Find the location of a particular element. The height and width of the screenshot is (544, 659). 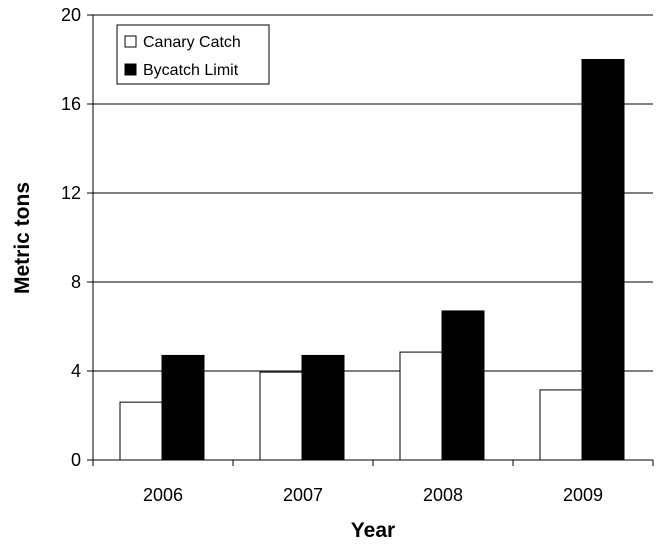

bar-canary-catch-2007 is located at coordinates (281, 416).